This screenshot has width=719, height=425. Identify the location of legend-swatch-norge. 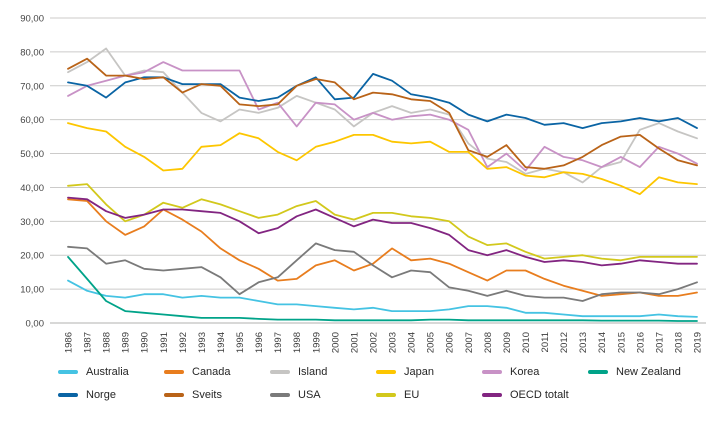
(68, 395).